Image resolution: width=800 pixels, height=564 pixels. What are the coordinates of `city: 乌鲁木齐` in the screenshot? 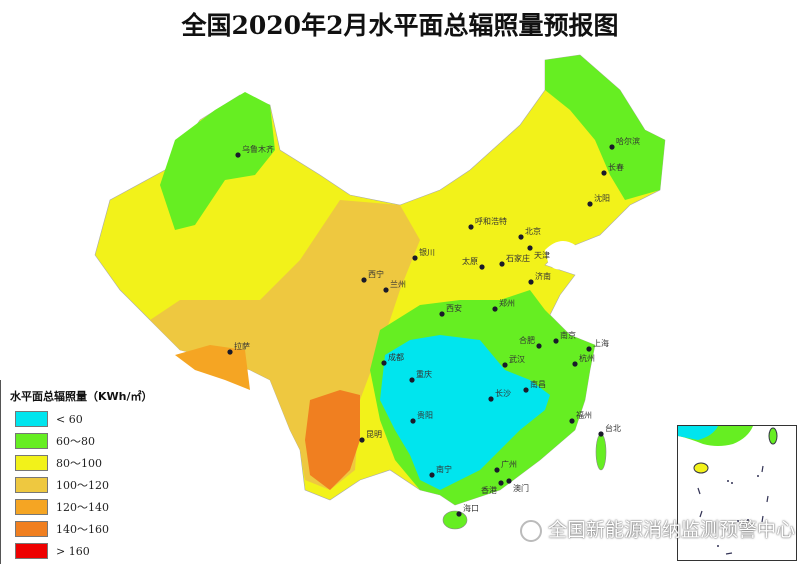 It's located at (254, 151).